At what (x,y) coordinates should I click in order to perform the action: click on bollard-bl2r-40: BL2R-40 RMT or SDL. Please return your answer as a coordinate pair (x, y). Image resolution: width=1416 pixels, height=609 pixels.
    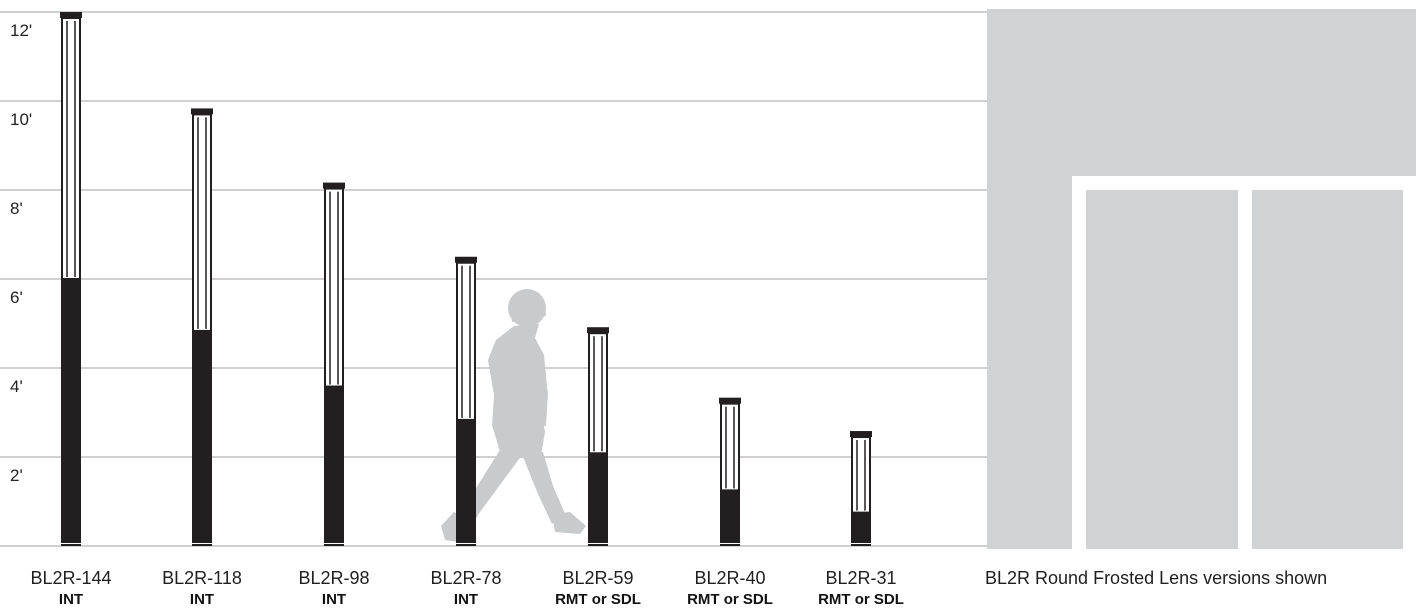
    Looking at the image, I should click on (730, 502).